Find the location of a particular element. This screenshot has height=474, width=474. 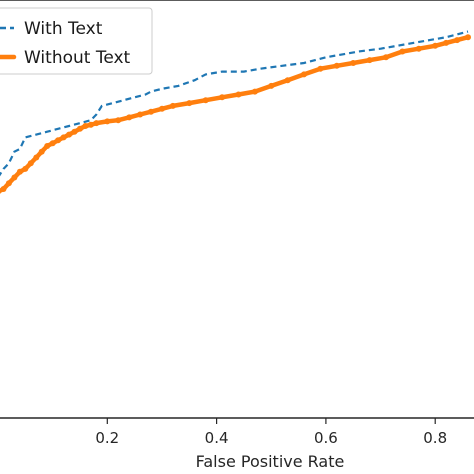

x-axis-title: False Positive Rate is located at coordinates (270, 461).